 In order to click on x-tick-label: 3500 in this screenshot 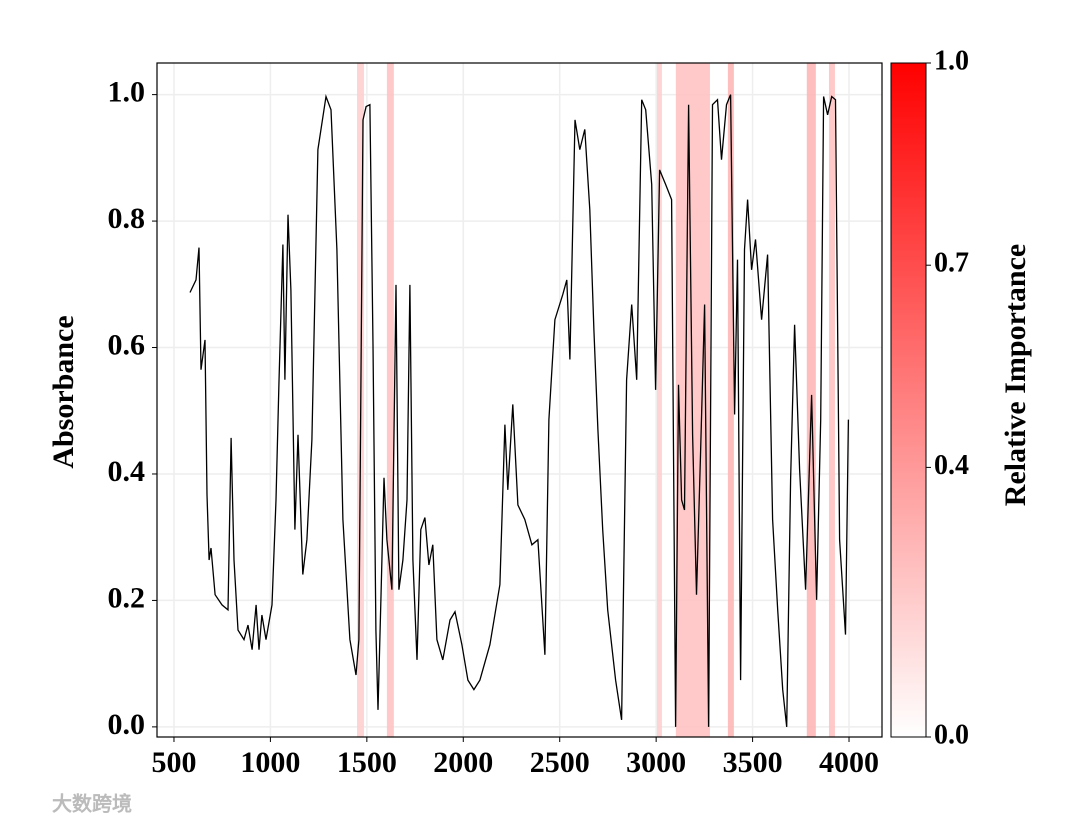, I will do `click(753, 762)`.